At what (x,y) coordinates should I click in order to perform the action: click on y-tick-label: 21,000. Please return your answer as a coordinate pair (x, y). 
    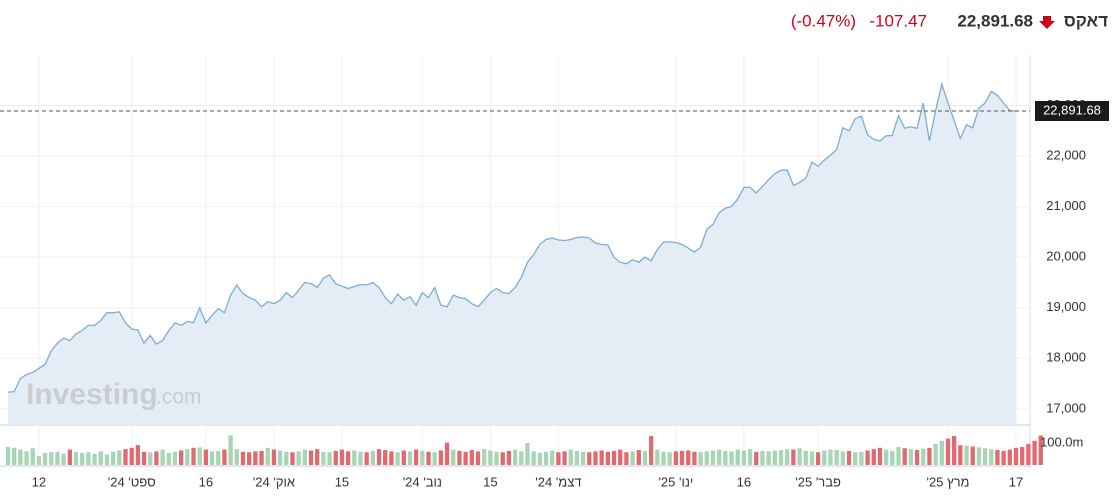
    Looking at the image, I should click on (1066, 205).